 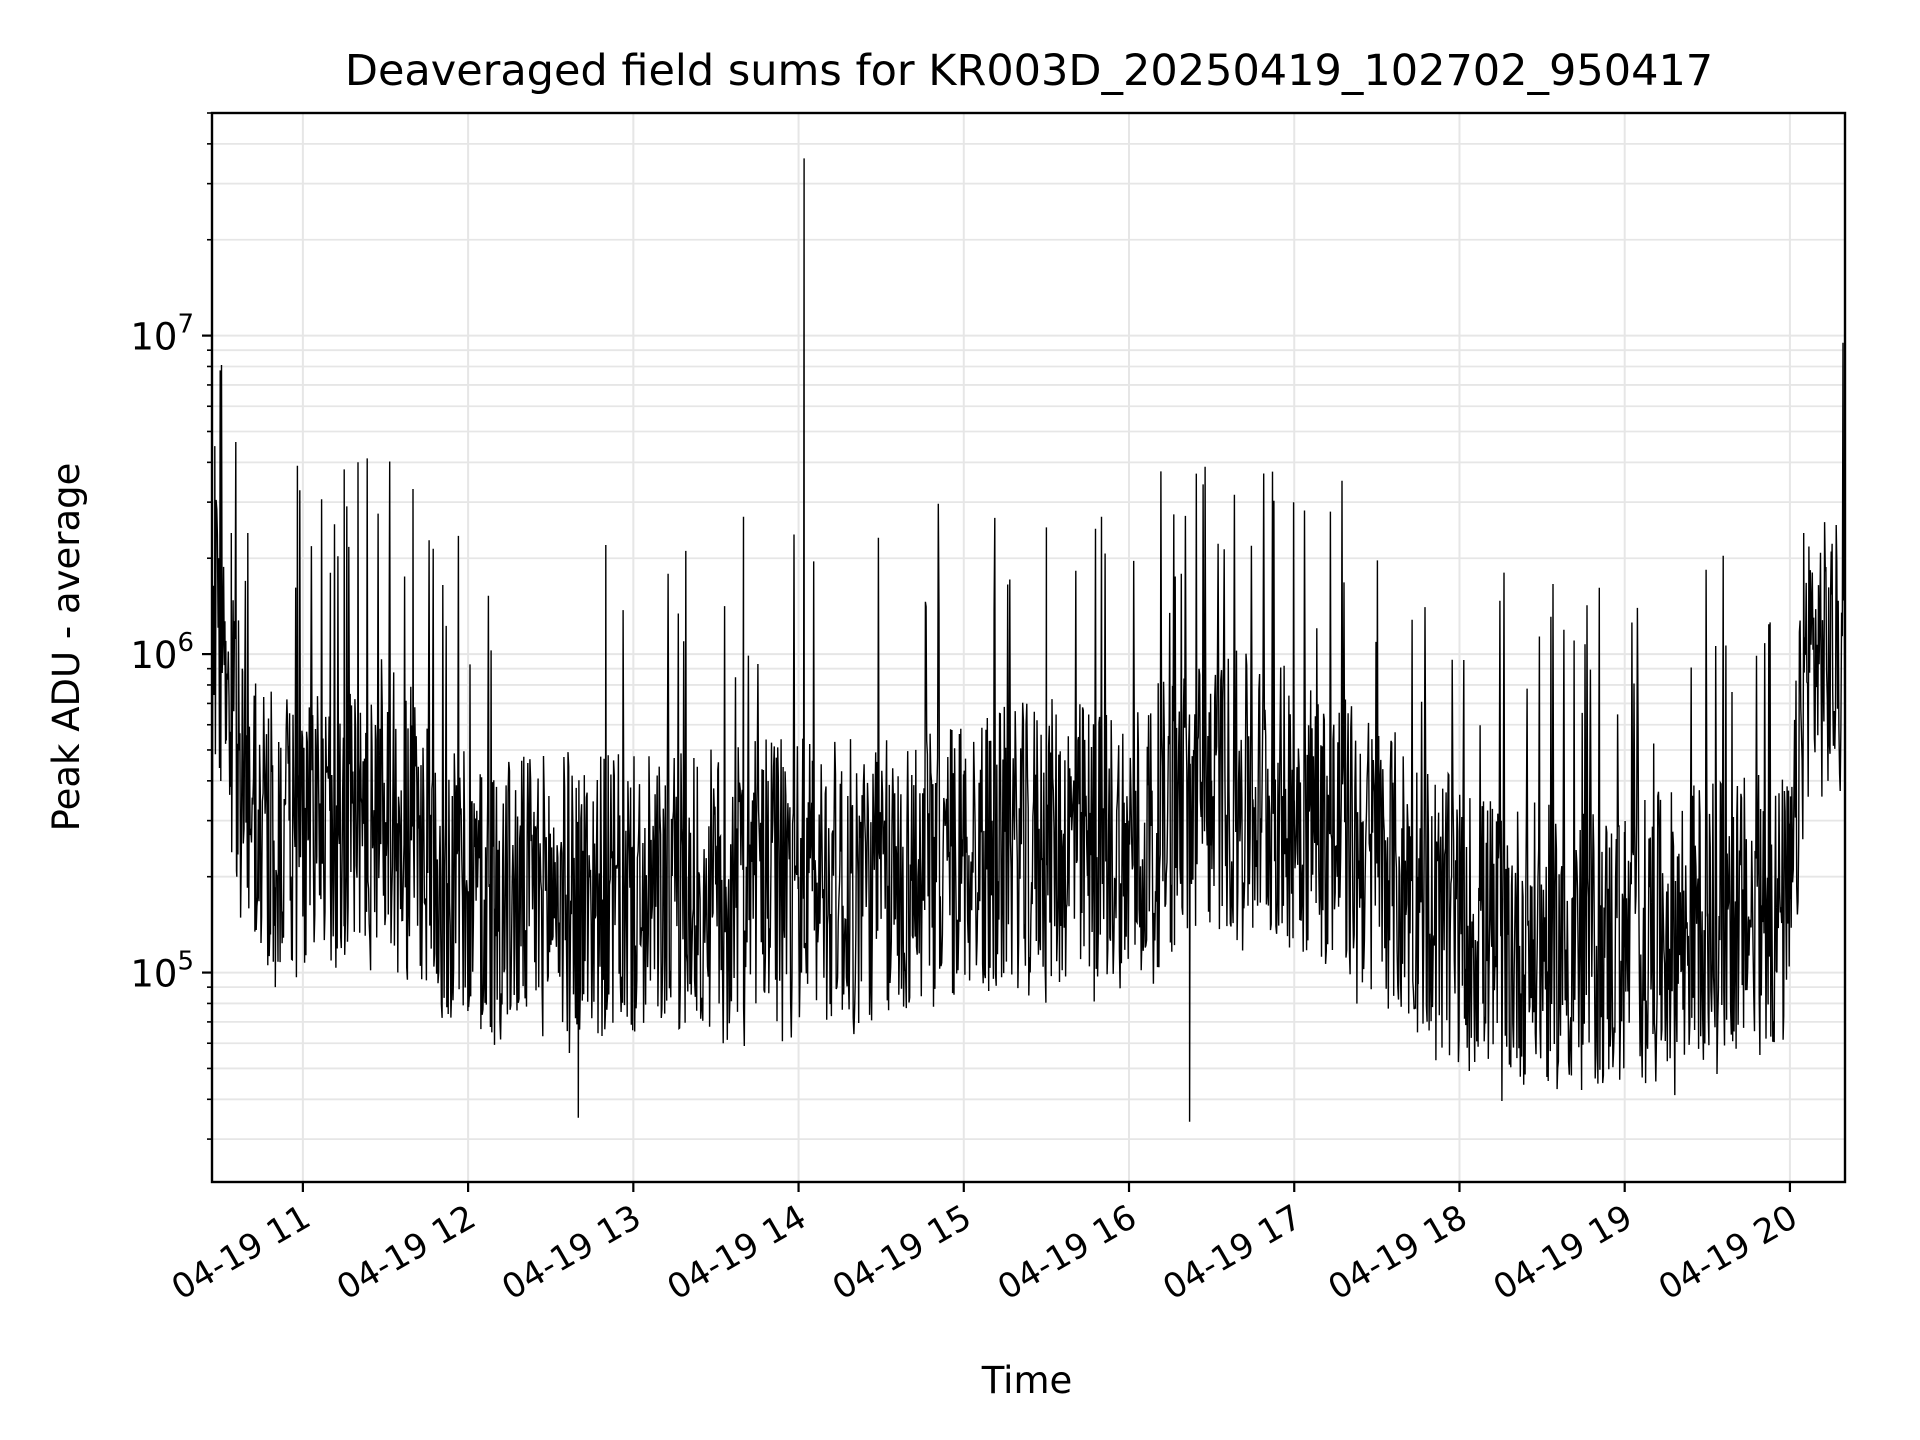 What do you see at coordinates (162, 971) in the screenshot?
I see `y-tick-label: 10⁵` at bounding box center [162, 971].